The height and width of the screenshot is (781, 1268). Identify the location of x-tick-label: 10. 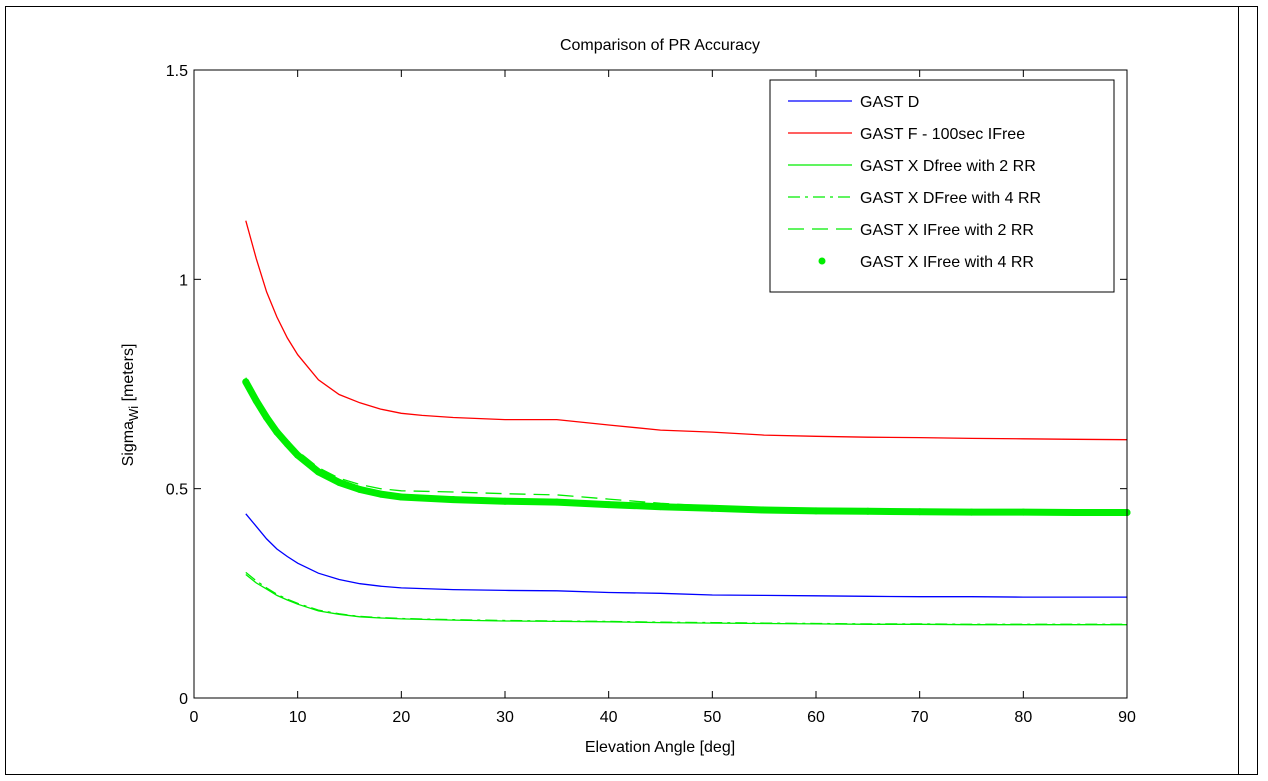
(298, 717).